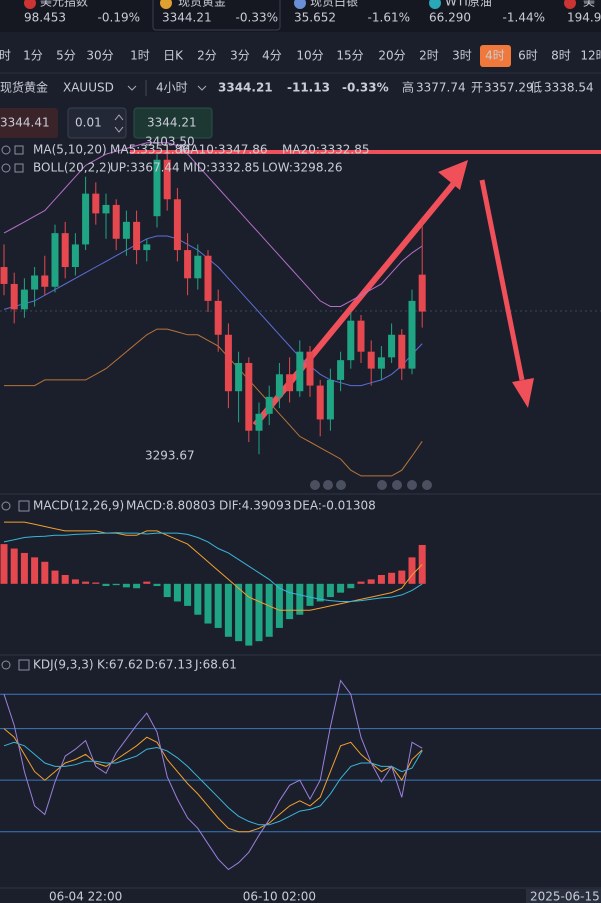  I want to click on timeframe-tab: 20分, so click(391, 56).